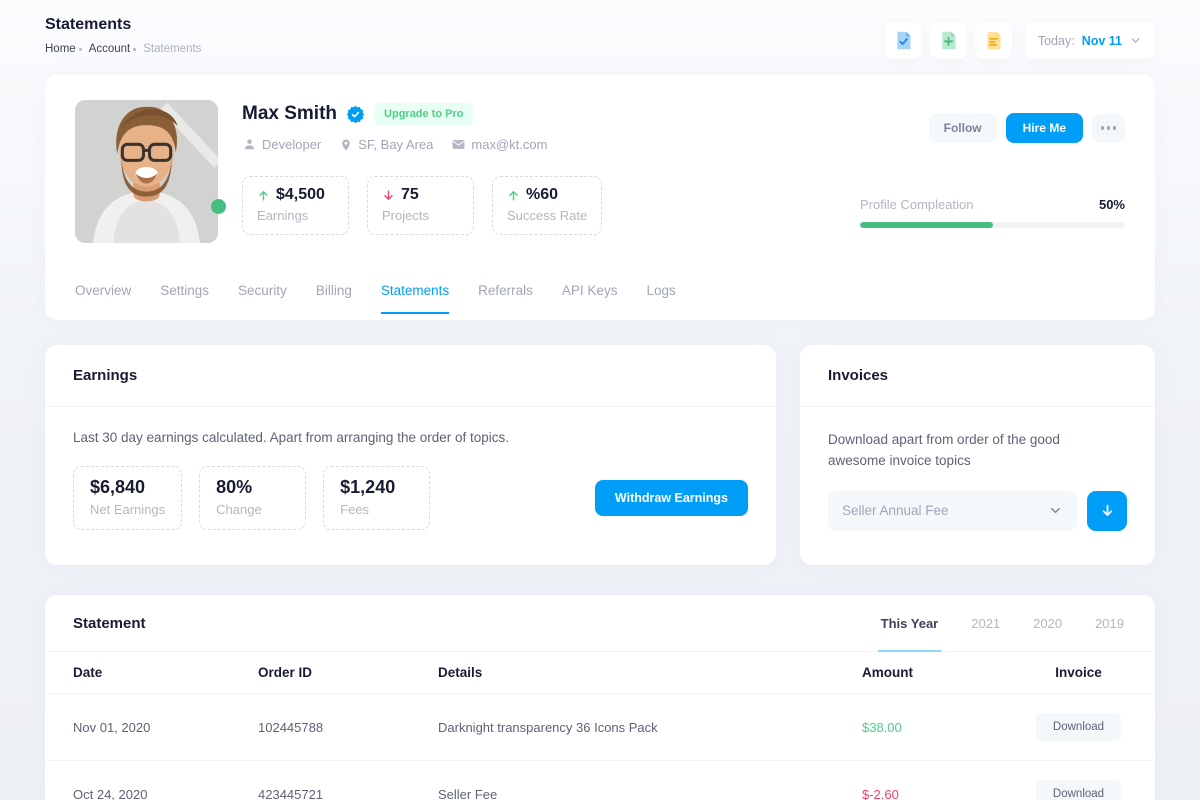 The image size is (1200, 800). What do you see at coordinates (128, 509) in the screenshot?
I see `net-earnings-label: Net Earnings` at bounding box center [128, 509].